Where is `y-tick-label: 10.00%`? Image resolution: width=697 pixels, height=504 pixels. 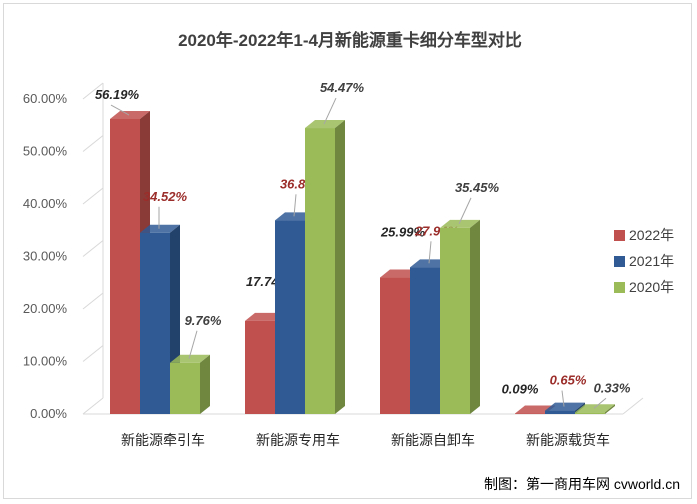
y-tick-label: 10.00% is located at coordinates (45, 361).